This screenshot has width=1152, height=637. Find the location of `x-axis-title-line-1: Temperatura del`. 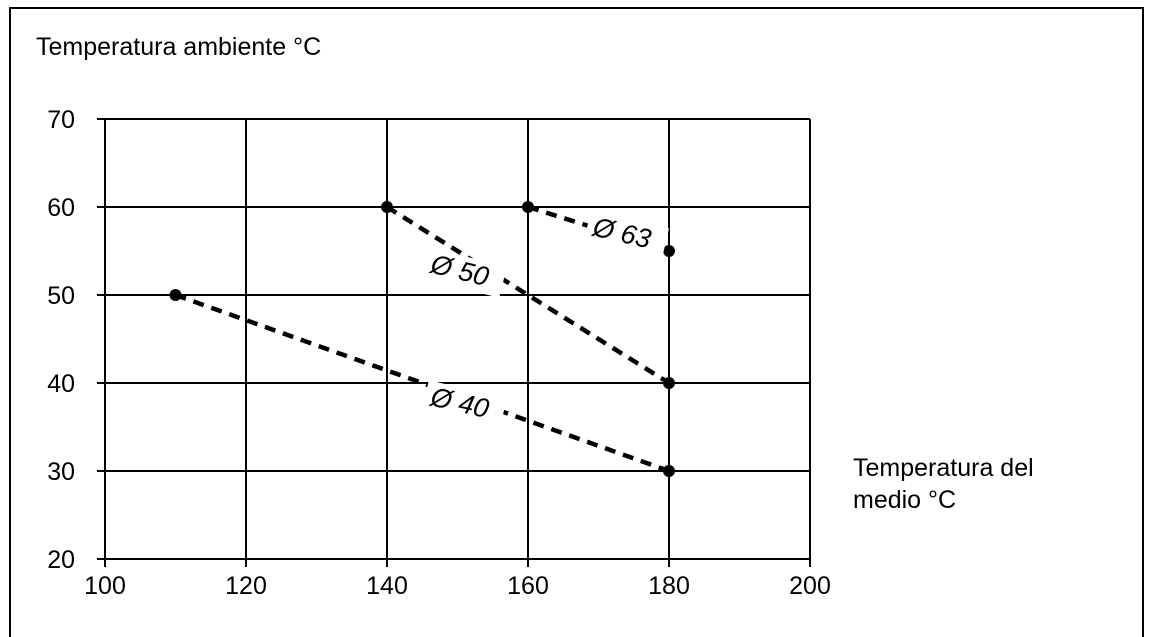

x-axis-title-line-1: Temperatura del is located at coordinates (943, 468).